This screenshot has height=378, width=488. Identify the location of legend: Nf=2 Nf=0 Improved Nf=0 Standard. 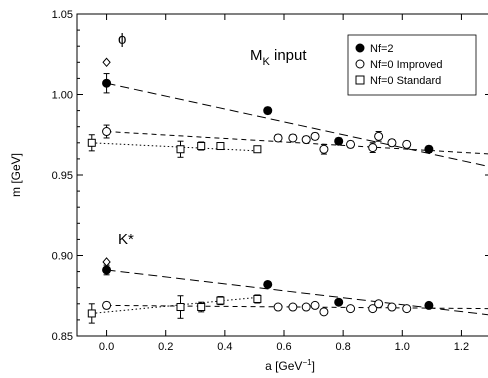
(412, 65).